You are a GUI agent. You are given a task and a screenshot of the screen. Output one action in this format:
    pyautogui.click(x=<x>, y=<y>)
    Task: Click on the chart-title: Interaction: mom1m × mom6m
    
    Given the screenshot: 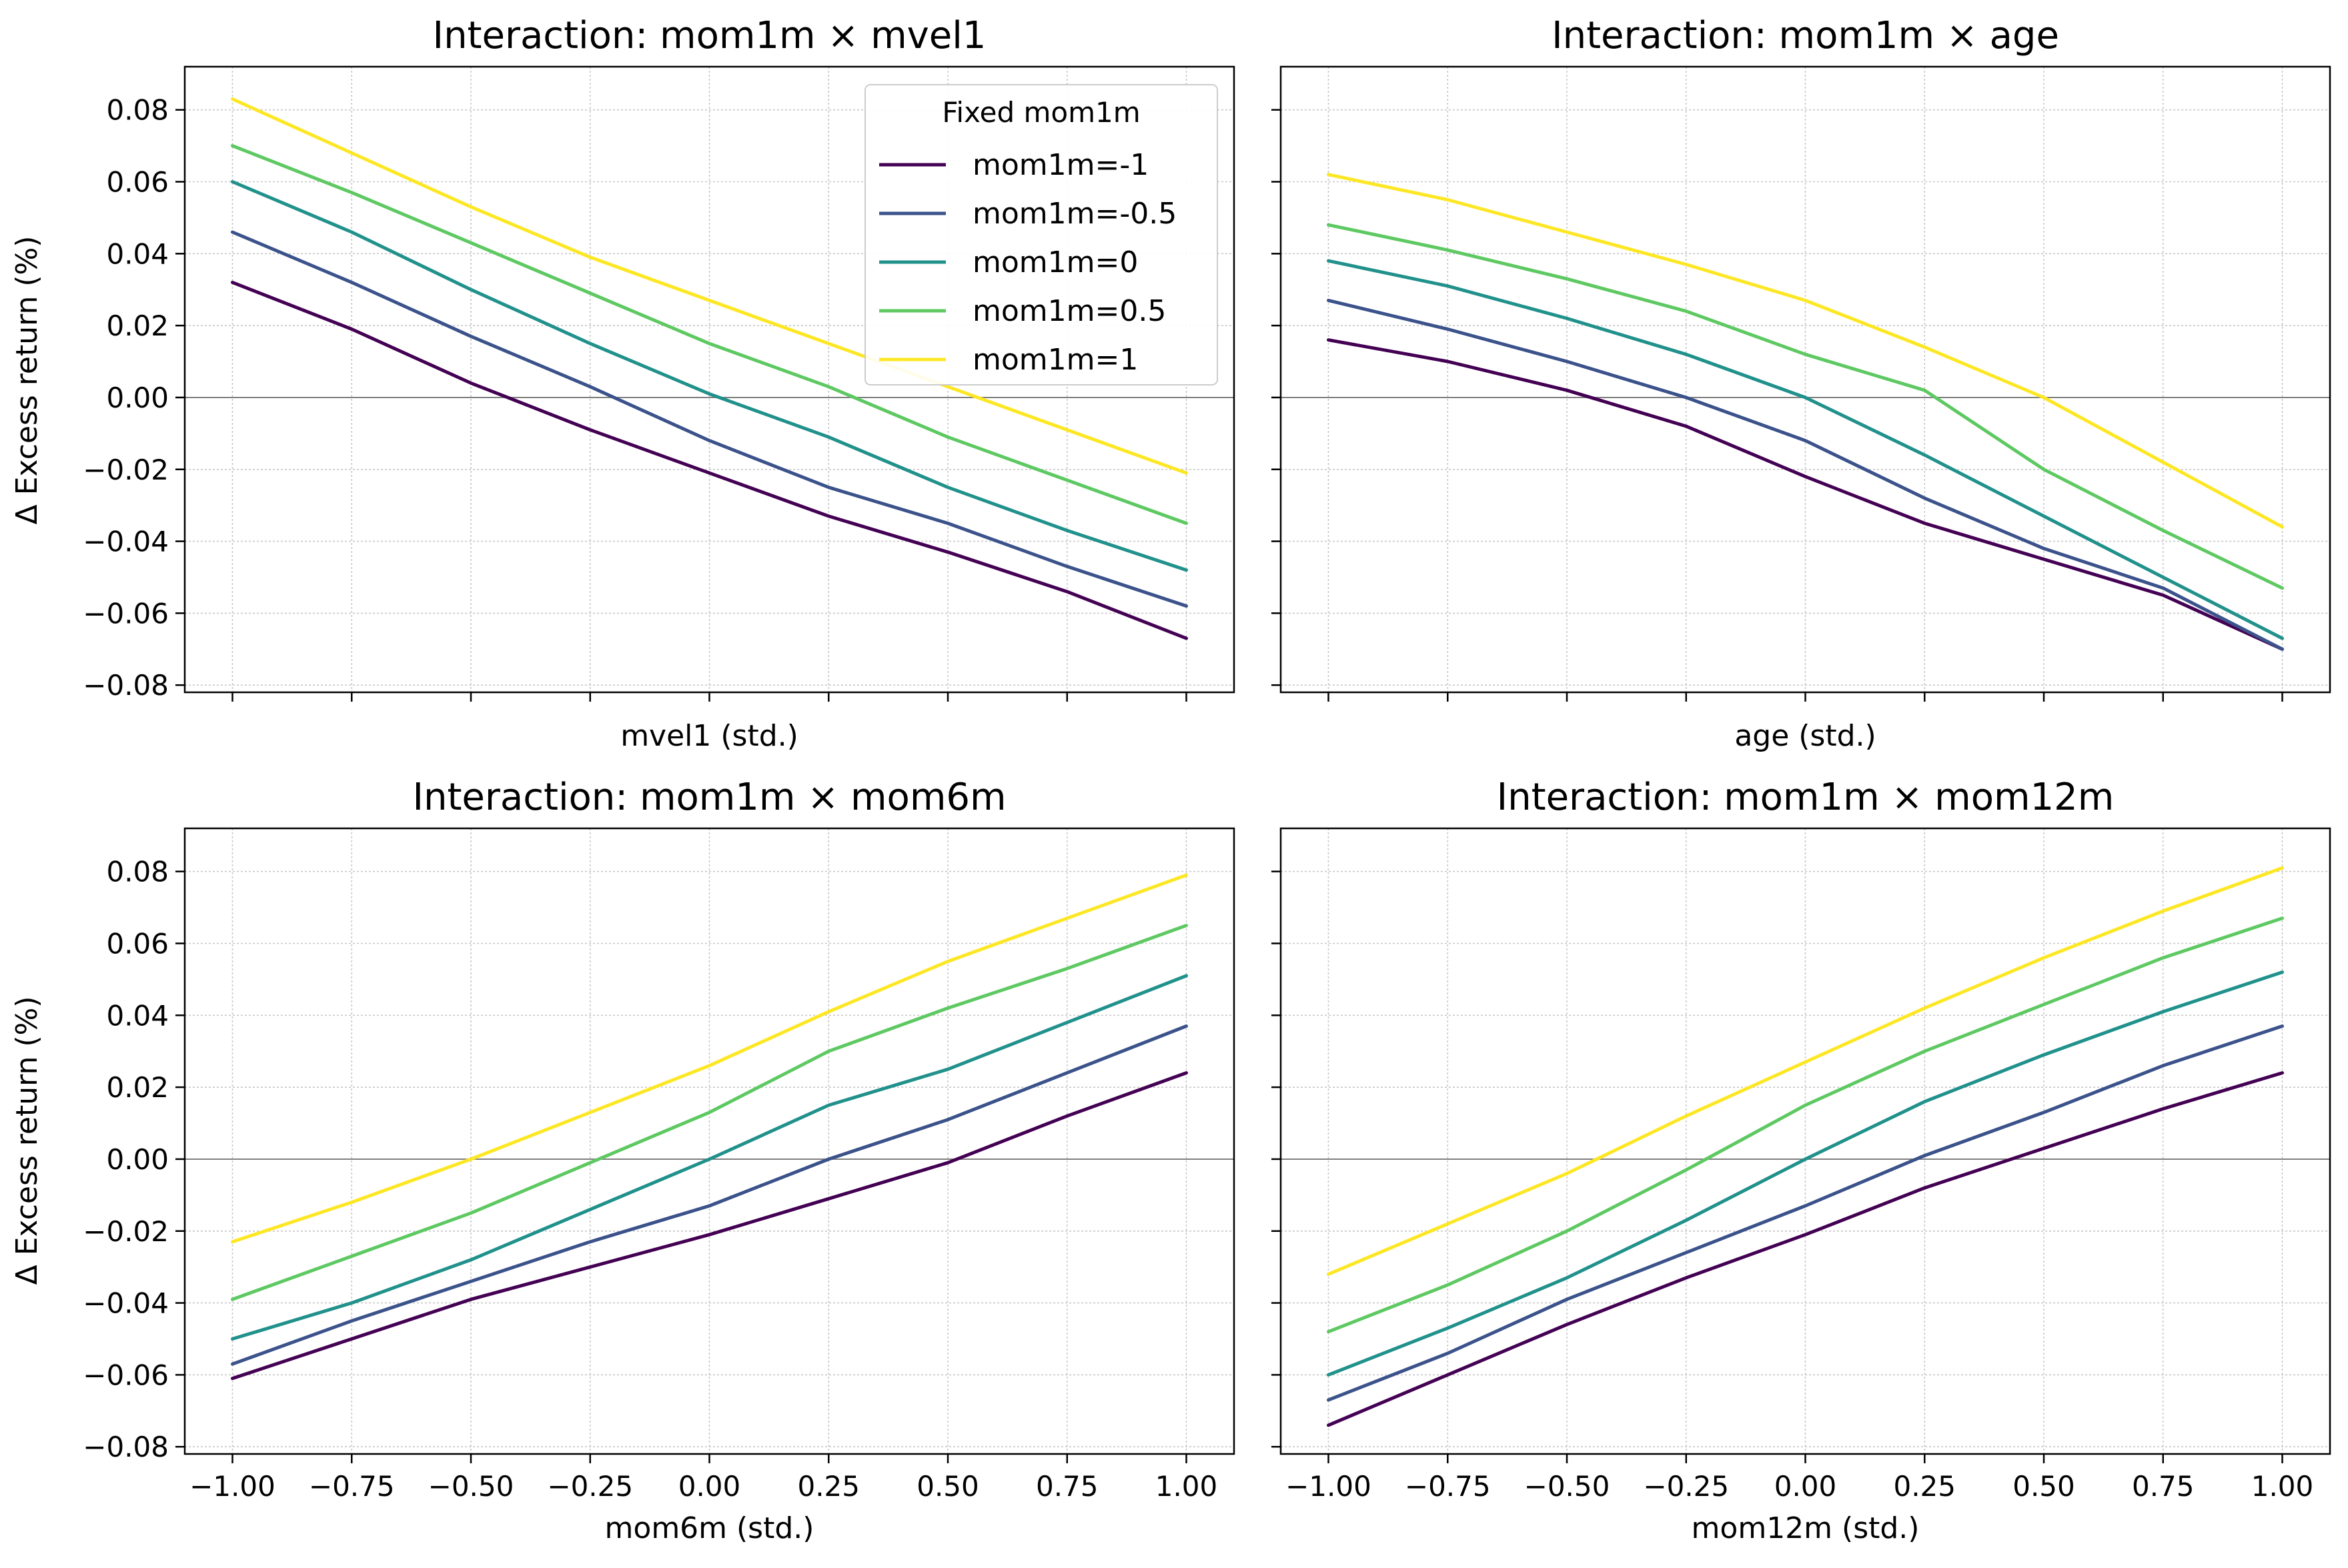 What is the action you would take?
    pyautogui.click(x=709, y=797)
    